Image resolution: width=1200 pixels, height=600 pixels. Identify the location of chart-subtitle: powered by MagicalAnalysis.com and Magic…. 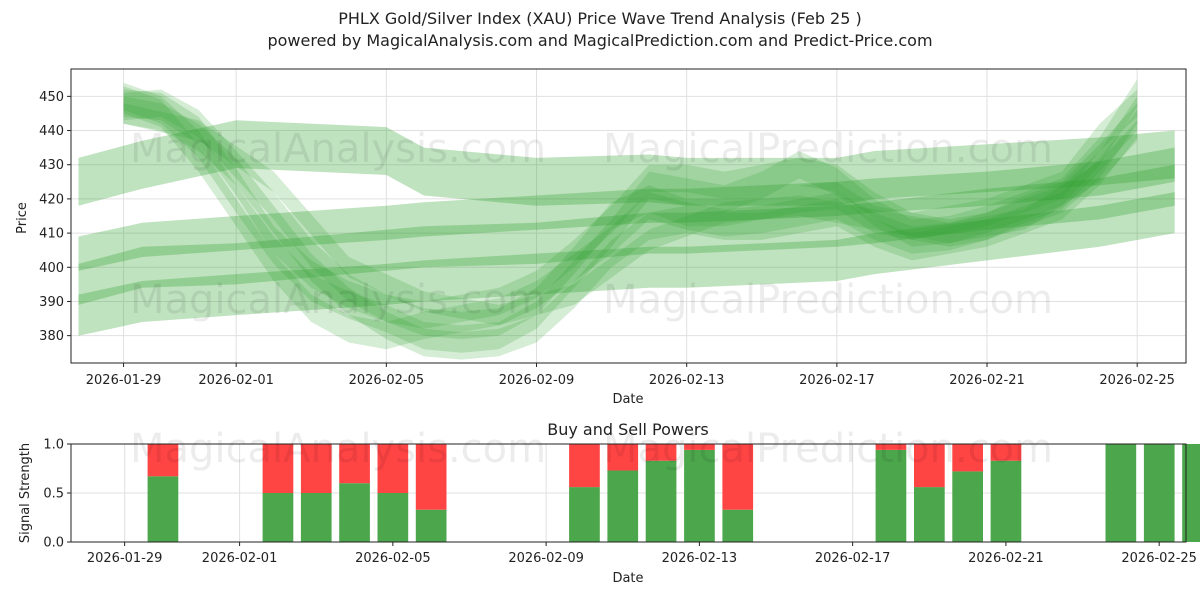
(600, 40).